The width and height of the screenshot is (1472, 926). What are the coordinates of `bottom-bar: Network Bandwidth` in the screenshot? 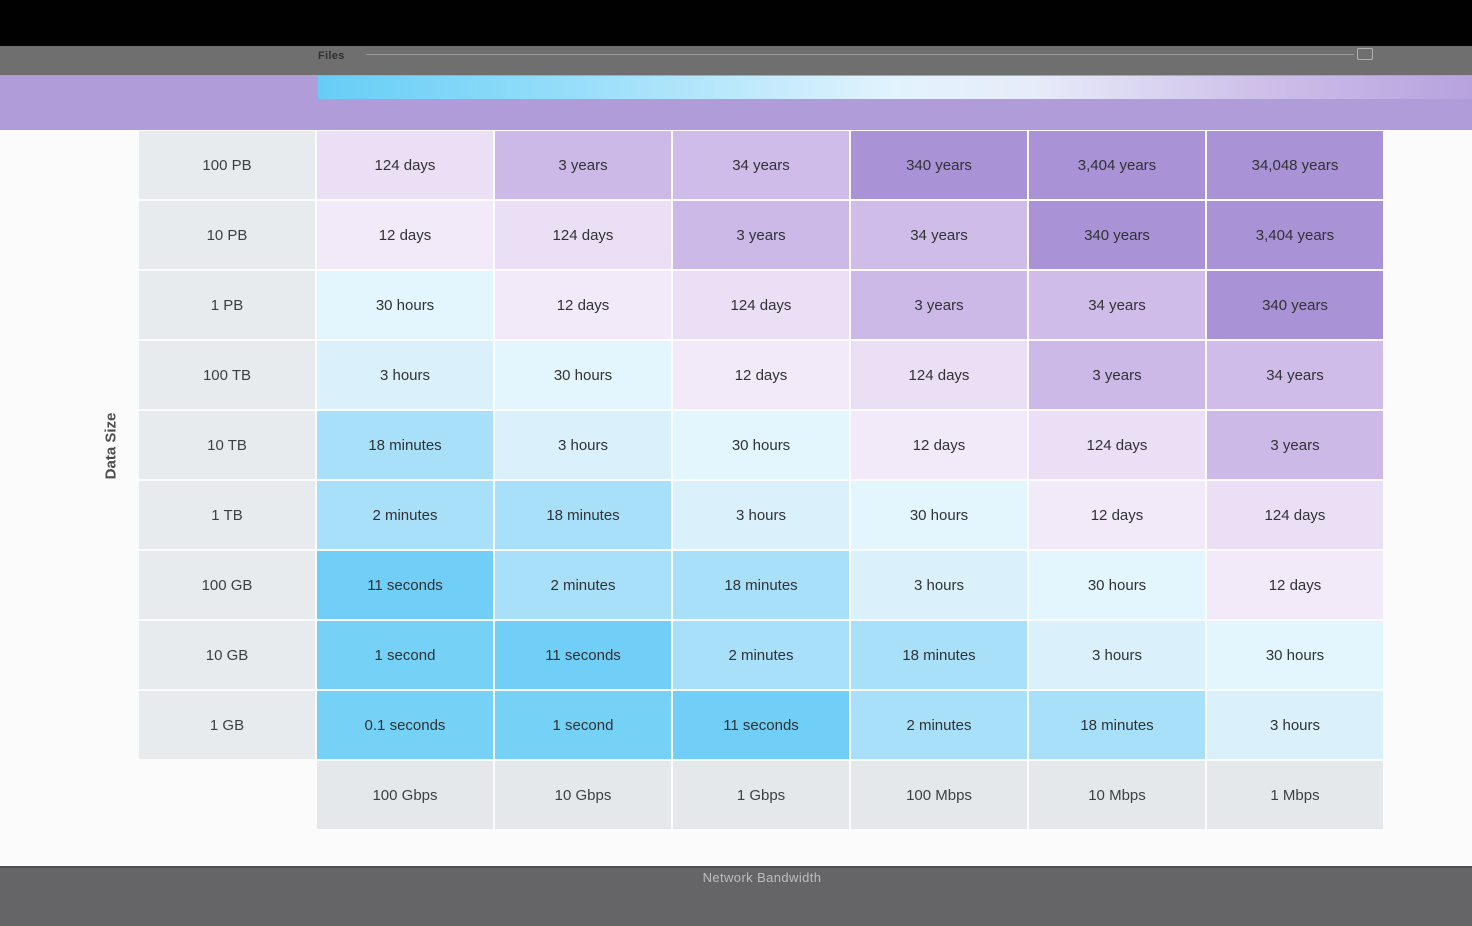 It's located at (736, 896).